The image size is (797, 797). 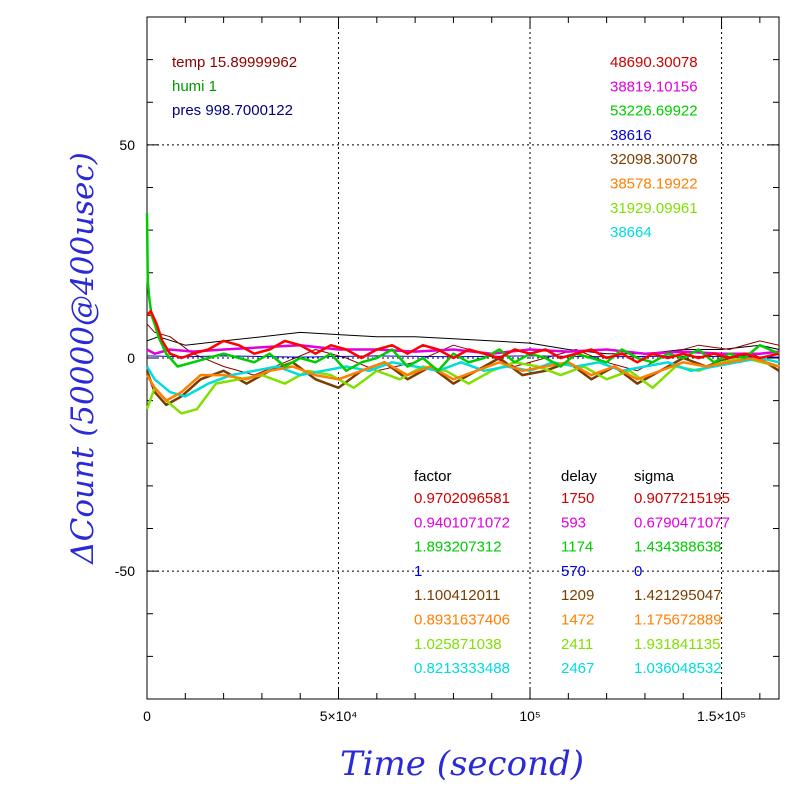 What do you see at coordinates (232, 110) in the screenshot?
I see `env-legend-entry: pres 998.7000122` at bounding box center [232, 110].